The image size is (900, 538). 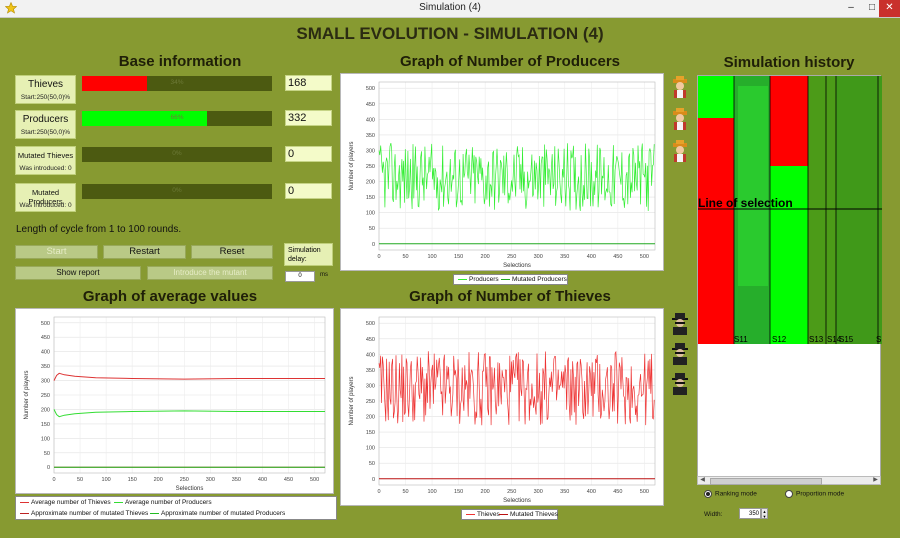 I want to click on average-graph-title: Graph of average values, so click(x=170, y=296).